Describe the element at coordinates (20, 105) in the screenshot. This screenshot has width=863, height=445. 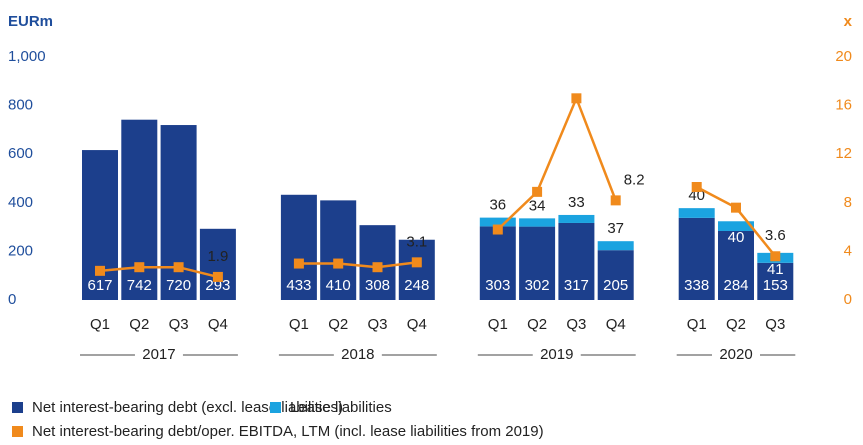
I see `y-tick-label: 800` at that location.